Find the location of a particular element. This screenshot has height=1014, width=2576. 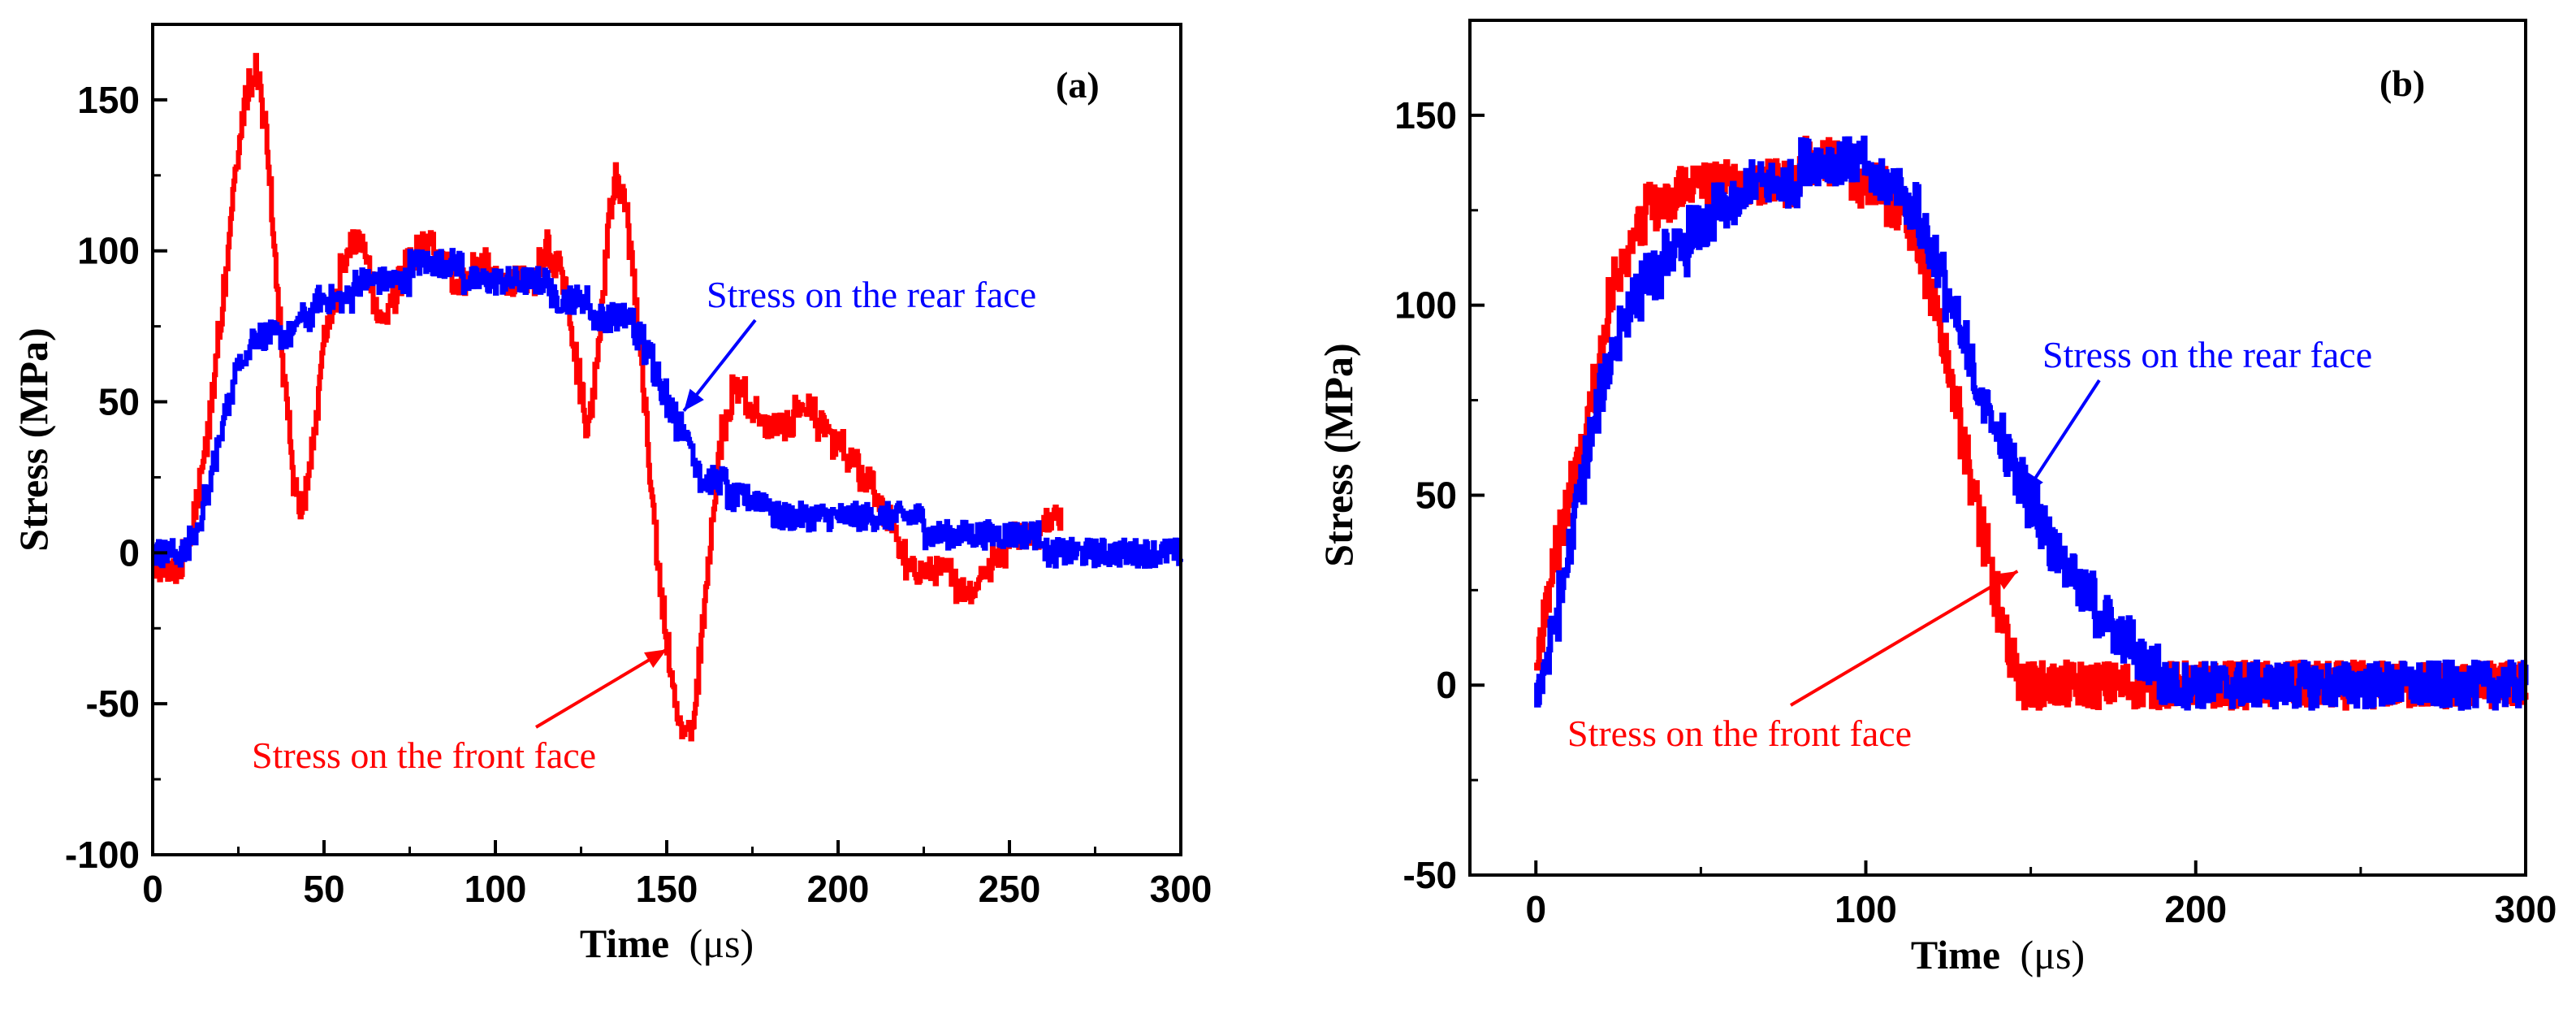

series-line-a-rear-face is located at coordinates (667, 408).